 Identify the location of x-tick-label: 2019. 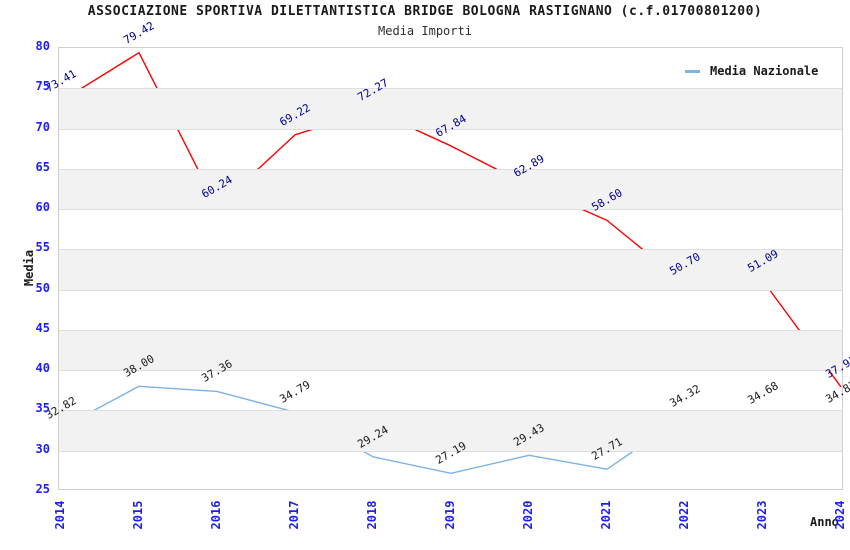
(450, 515).